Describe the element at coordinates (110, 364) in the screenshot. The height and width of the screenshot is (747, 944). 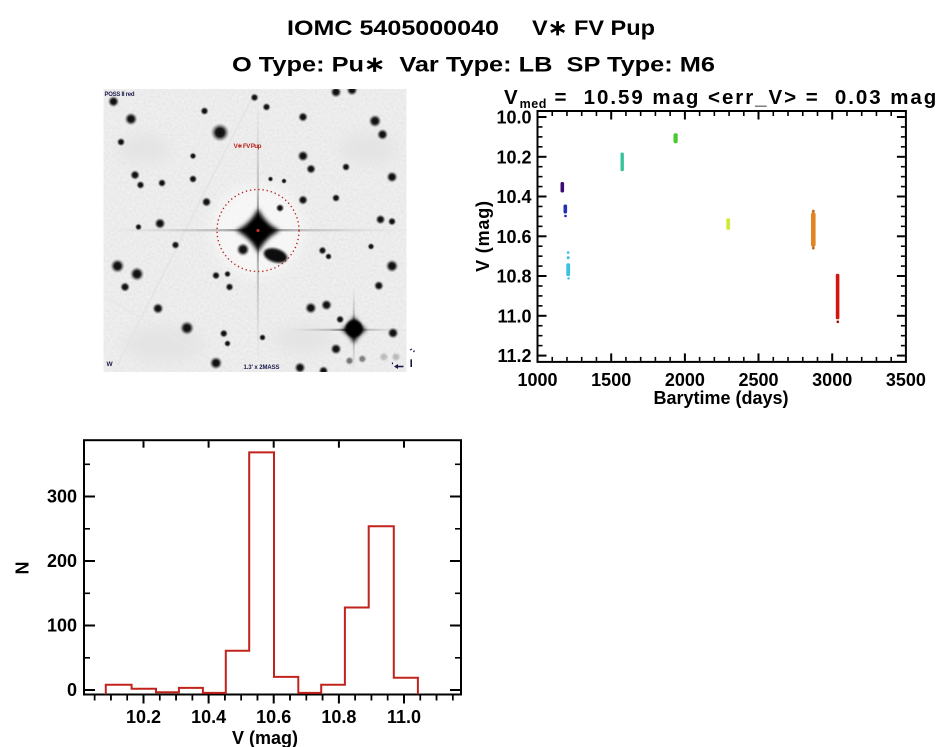
I see `svg-text: W` at that location.